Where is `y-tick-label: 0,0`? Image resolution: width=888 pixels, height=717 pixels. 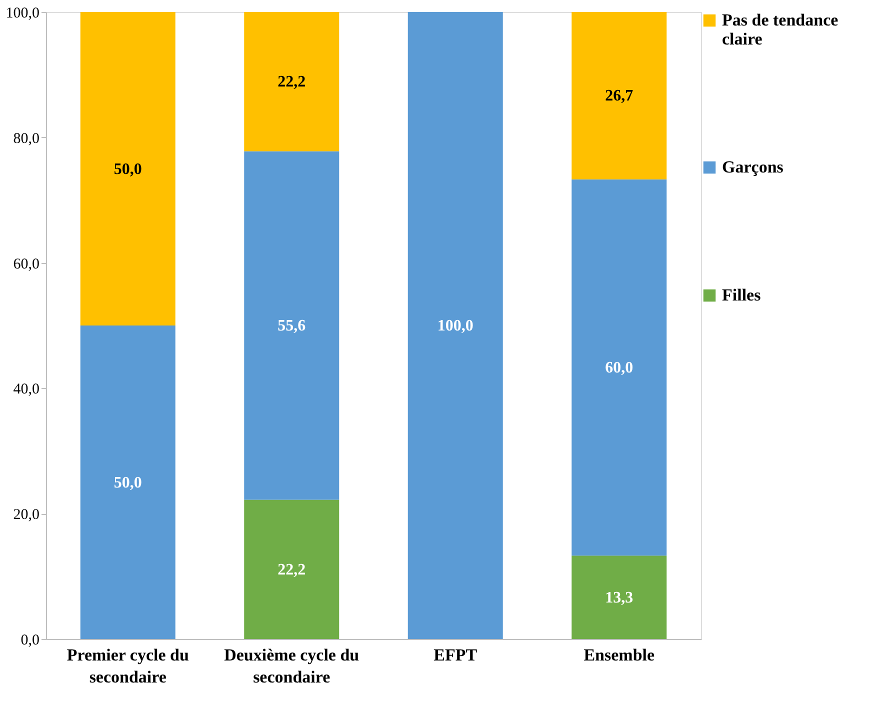
y-tick-label: 0,0 is located at coordinates (30, 640).